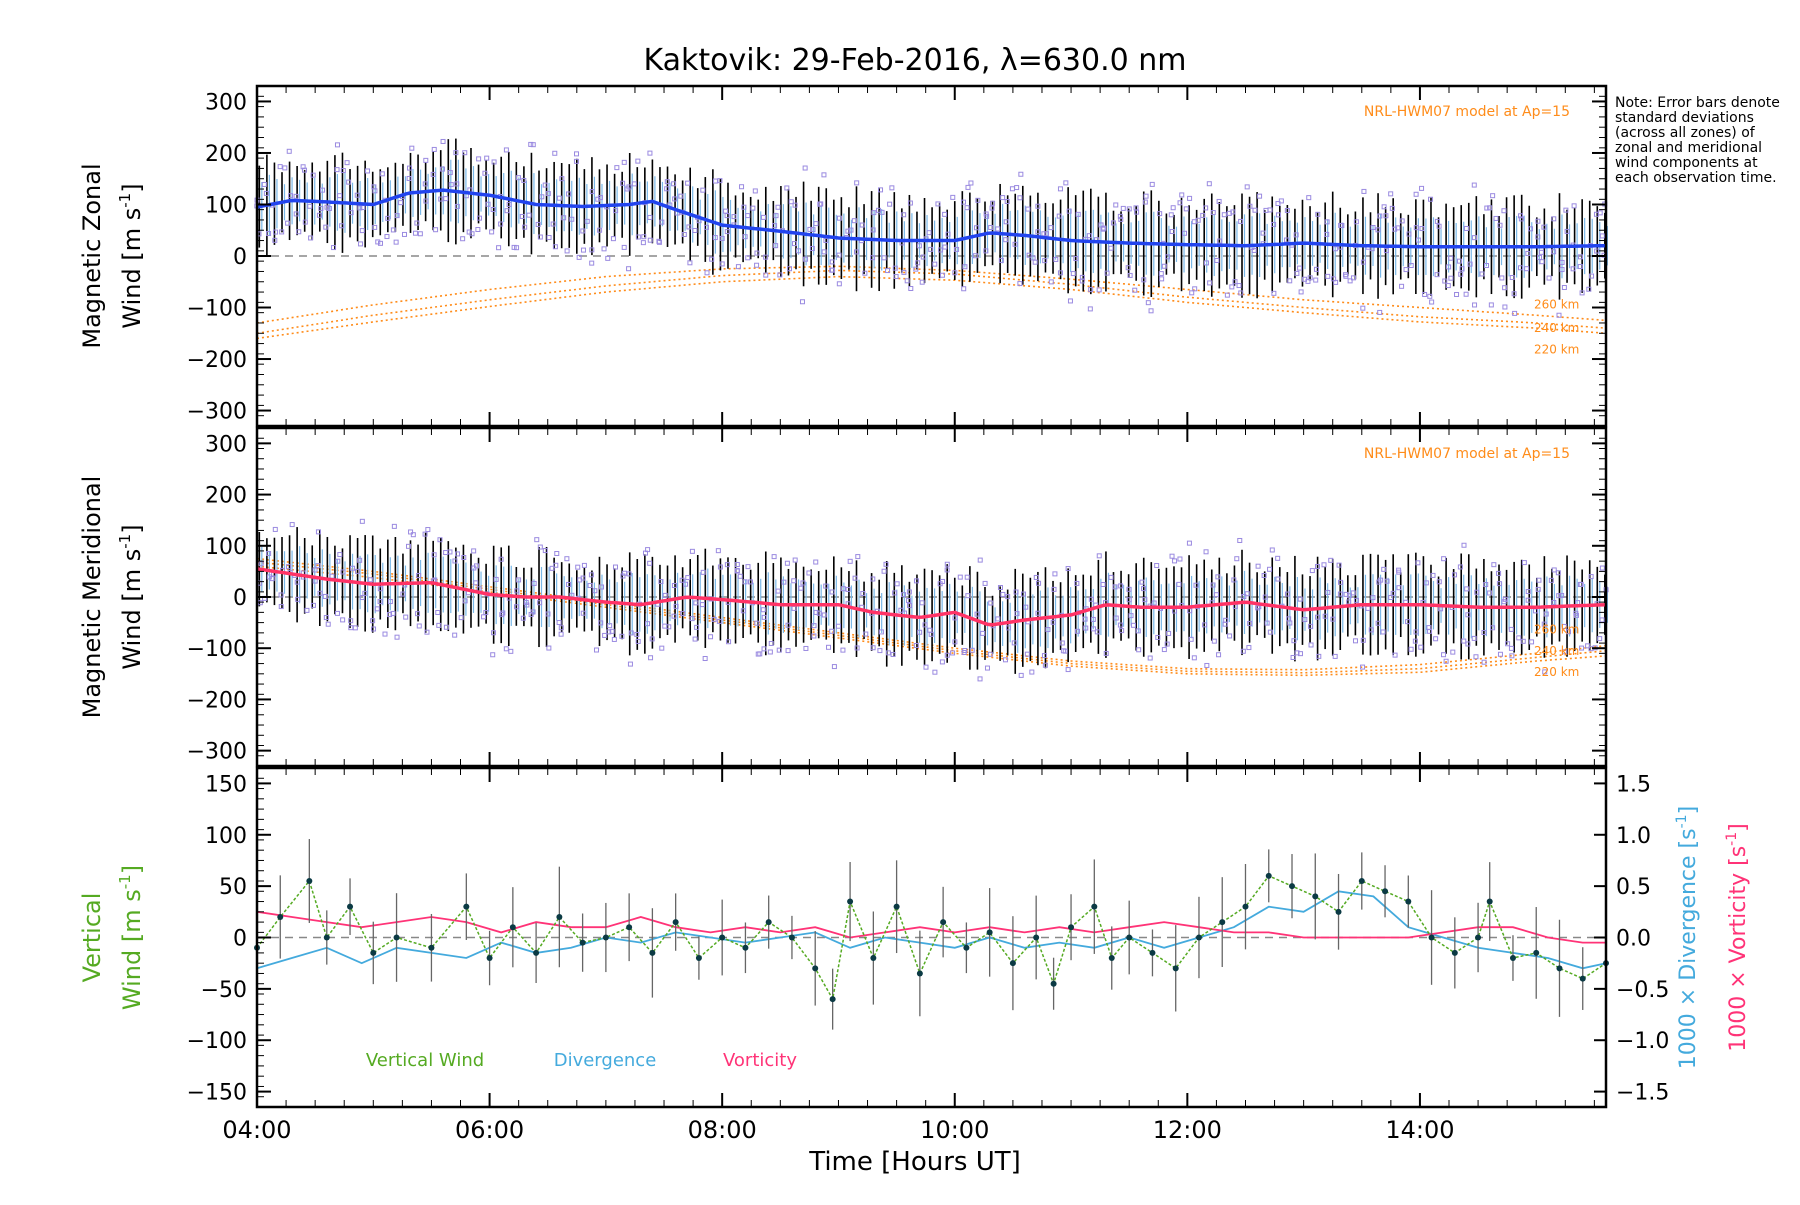 The width and height of the screenshot is (1800, 1205). I want to click on right-y-tick-label: −0.5, so click(1642, 990).